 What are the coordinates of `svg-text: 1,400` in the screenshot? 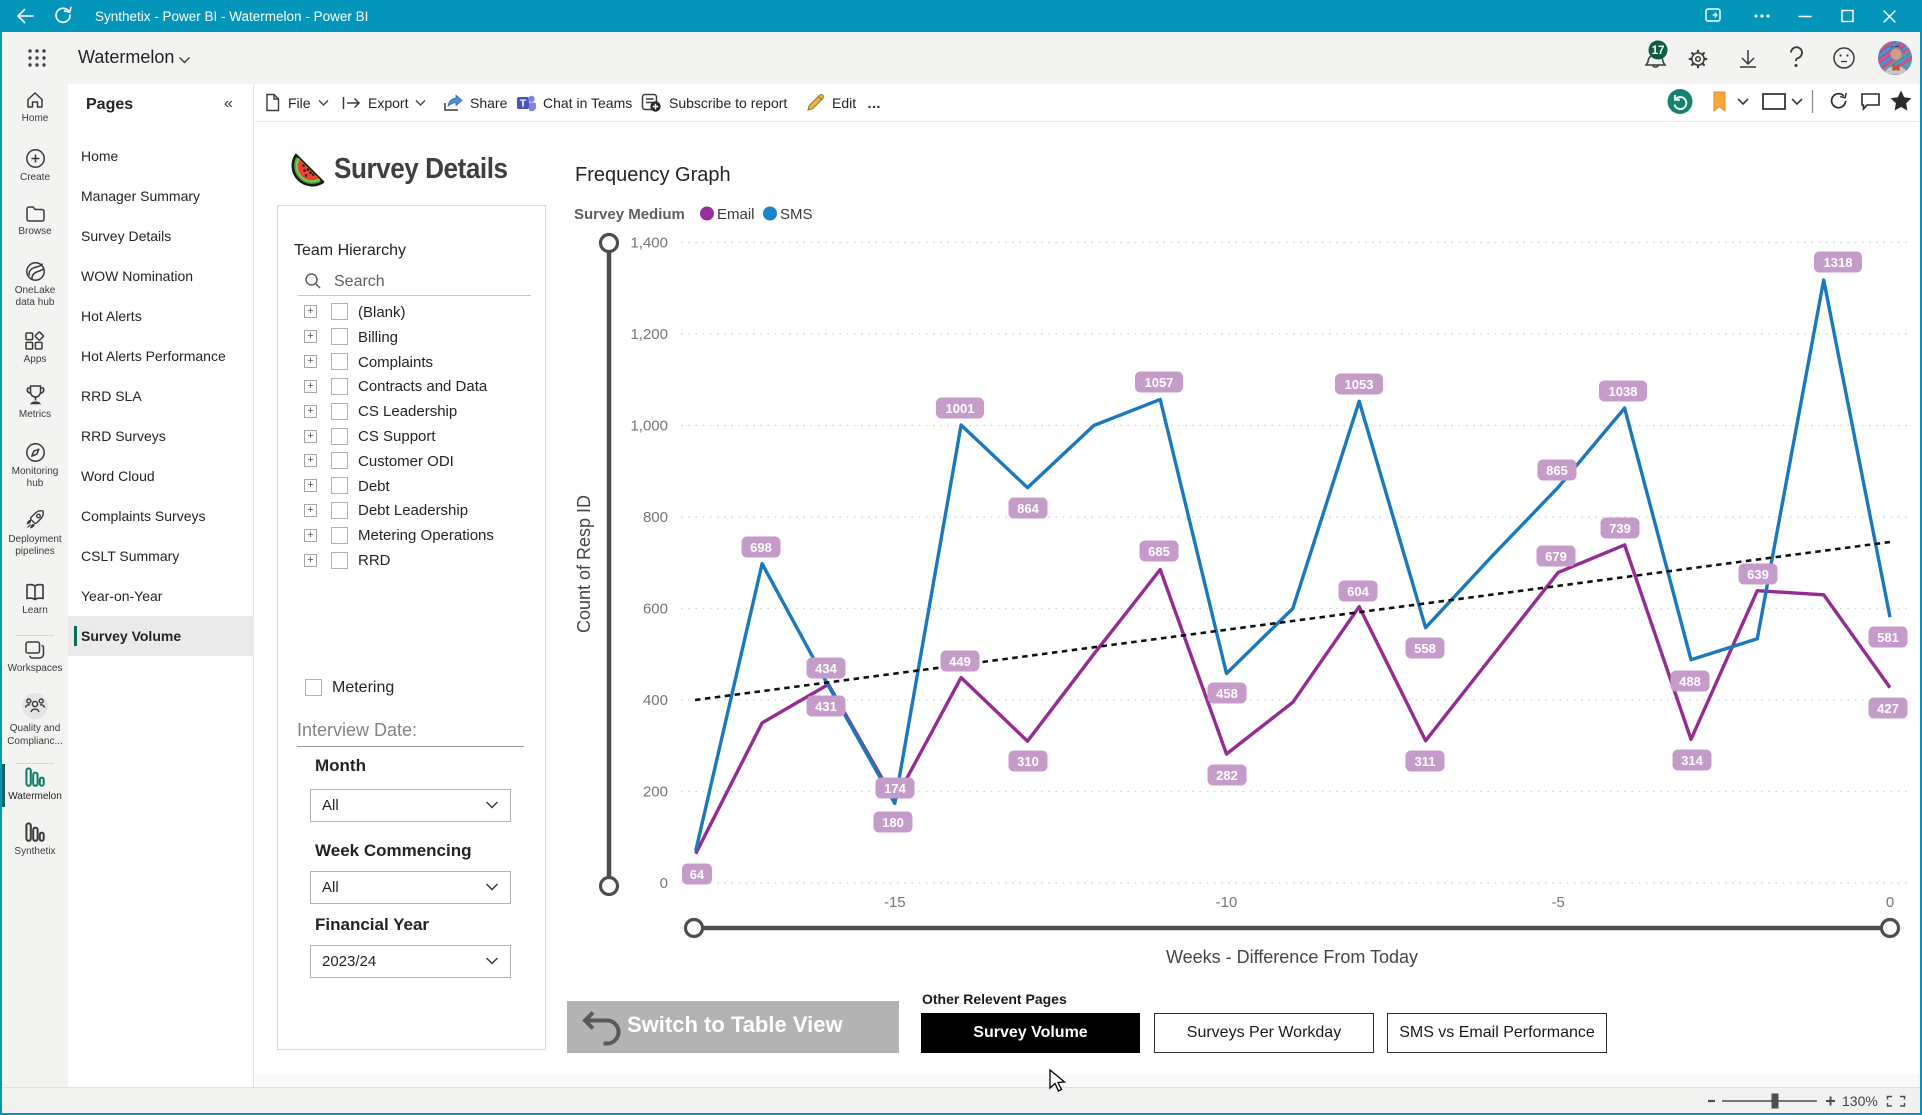 It's located at (649, 243).